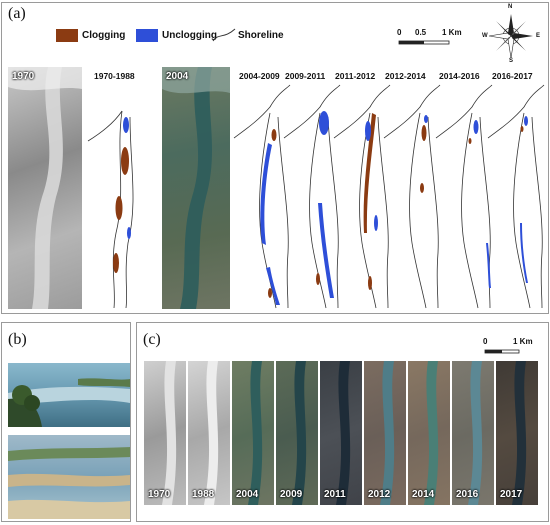  Describe the element at coordinates (203, 494) in the screenshot. I see `thumb-year-1988: 1988` at that location.